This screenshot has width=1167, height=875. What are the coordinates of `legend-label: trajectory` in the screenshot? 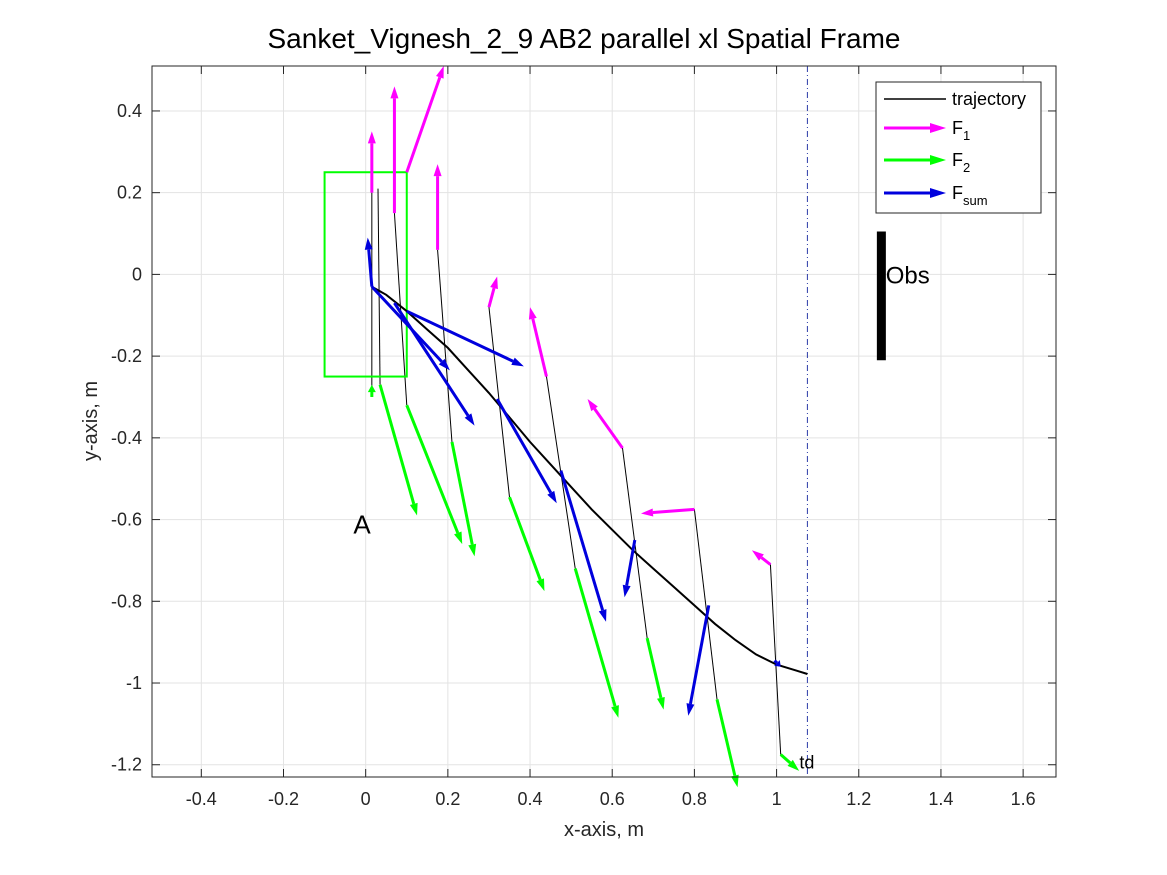 It's located at (989, 99).